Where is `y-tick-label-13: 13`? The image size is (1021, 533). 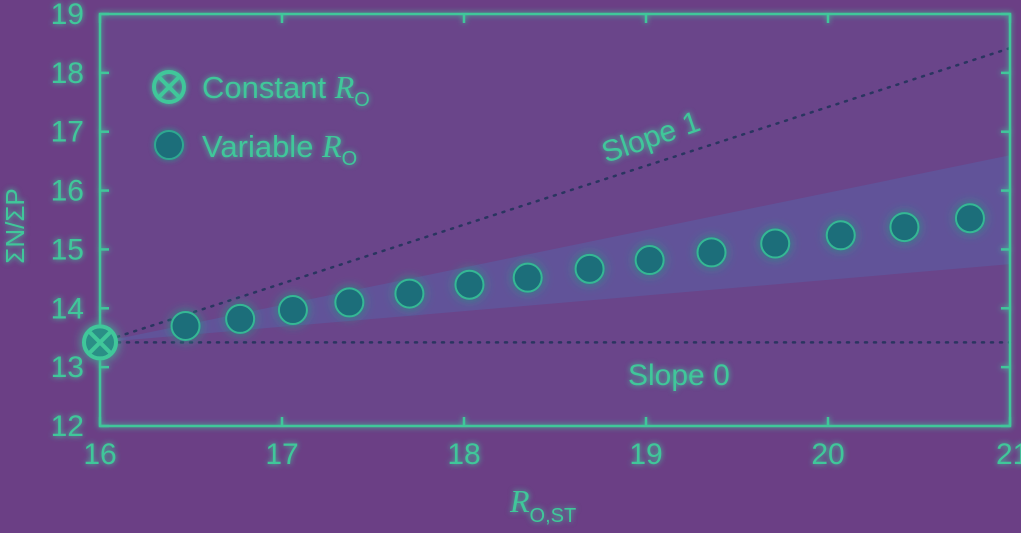 y-tick-label-13: 13 is located at coordinates (67, 367).